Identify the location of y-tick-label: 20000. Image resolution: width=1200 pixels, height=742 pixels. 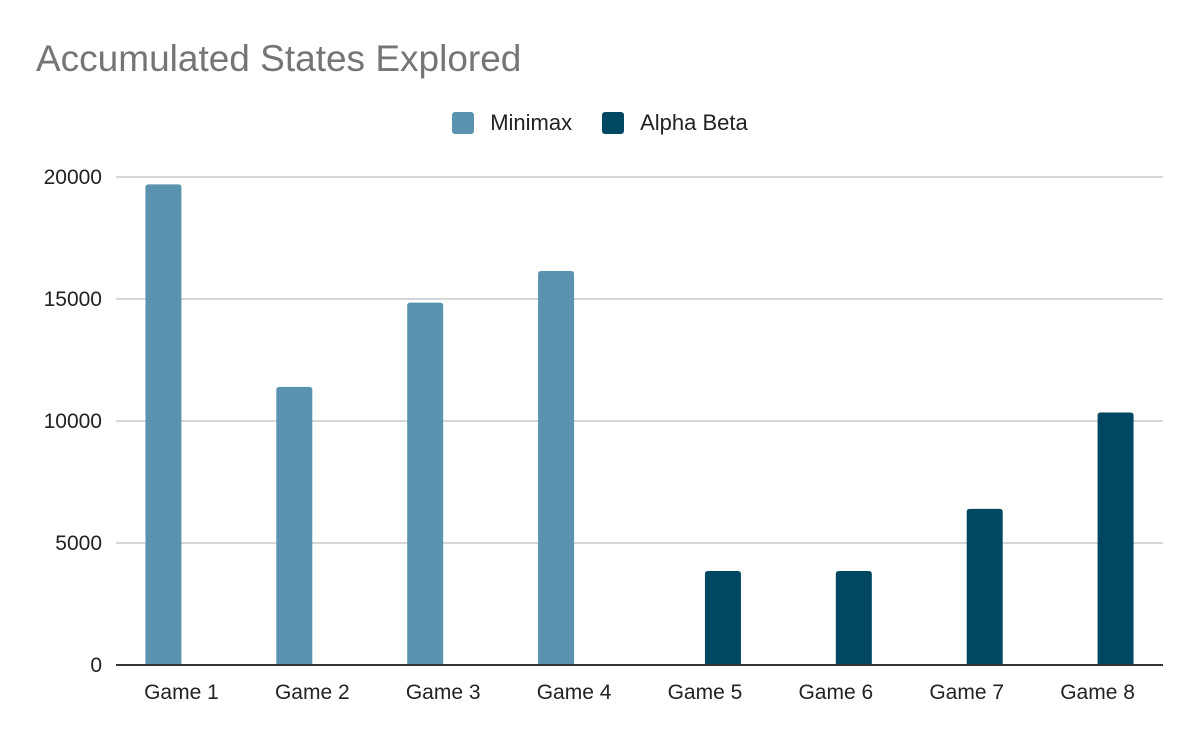
(73, 177).